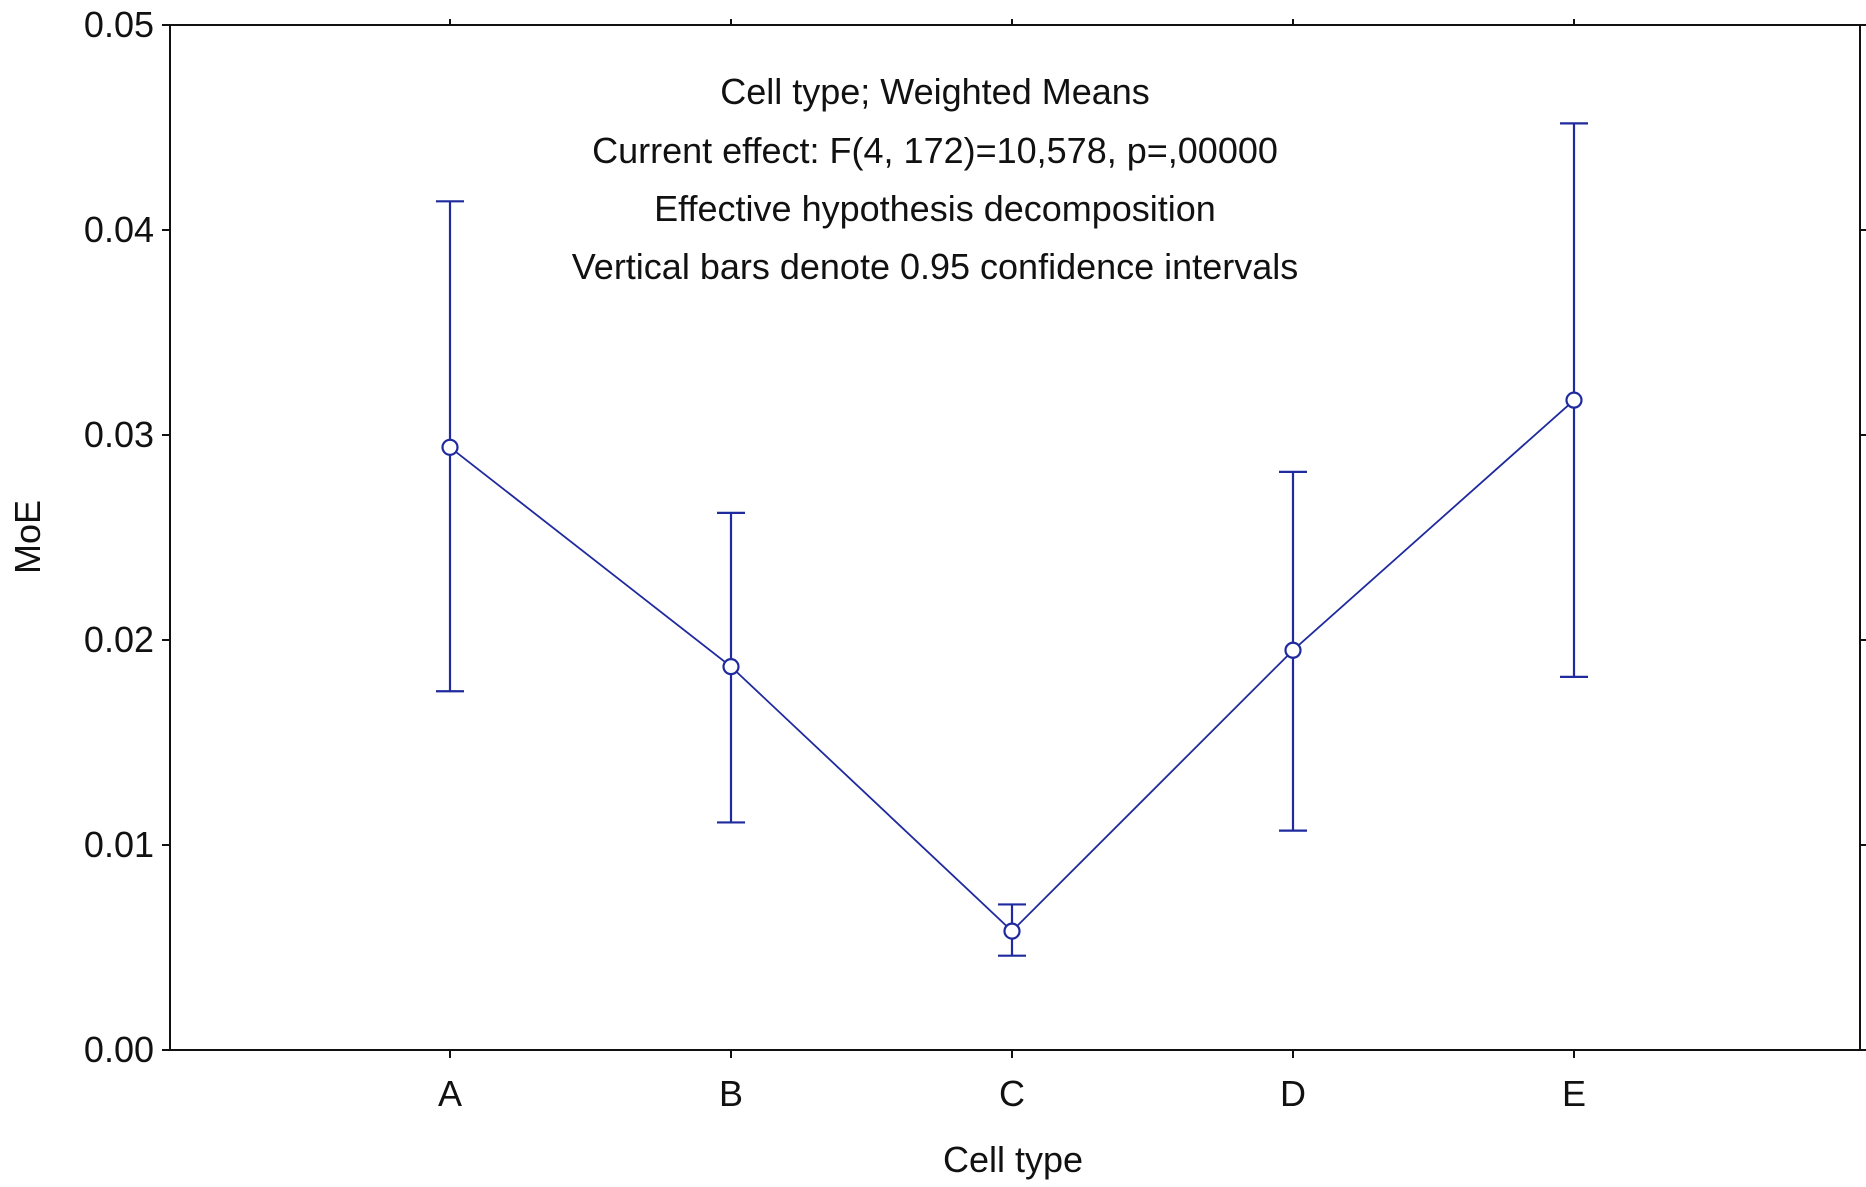  Describe the element at coordinates (119, 1049) in the screenshot. I see `y-tick-label: 0.00` at that location.